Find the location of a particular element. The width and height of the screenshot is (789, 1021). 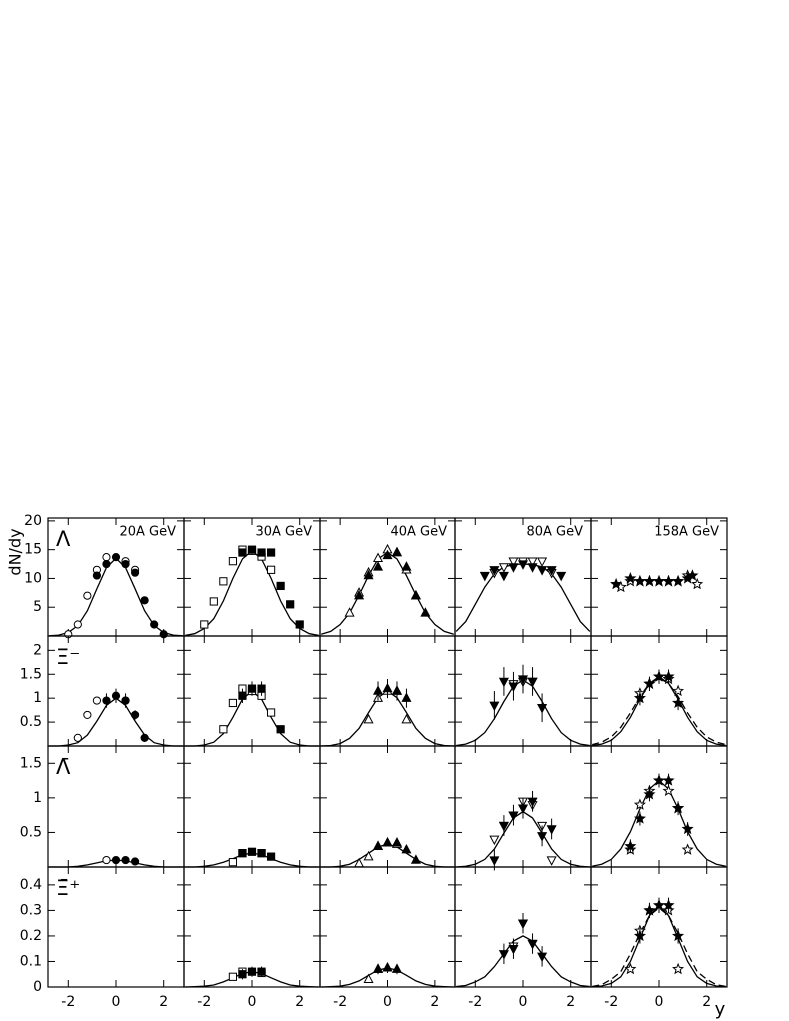

y-tick-label: 0.5 is located at coordinates (31, 722).